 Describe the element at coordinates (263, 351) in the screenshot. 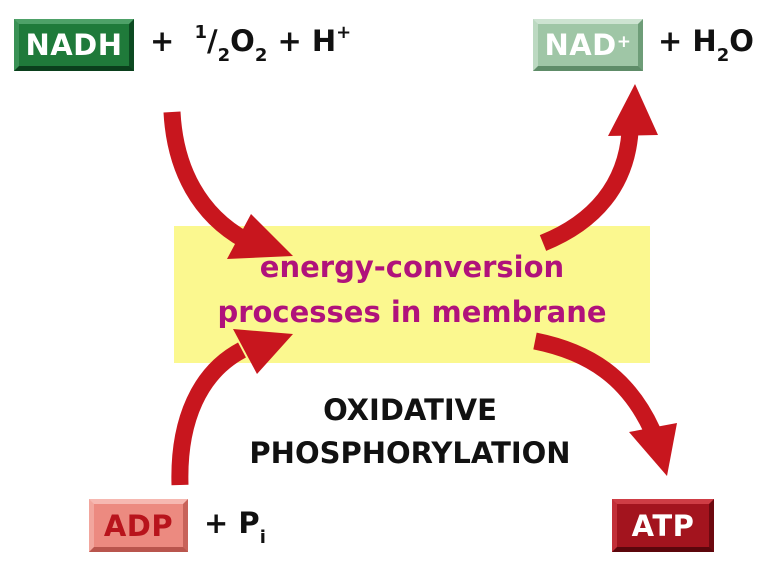

I see `arrowhead-adp` at that location.